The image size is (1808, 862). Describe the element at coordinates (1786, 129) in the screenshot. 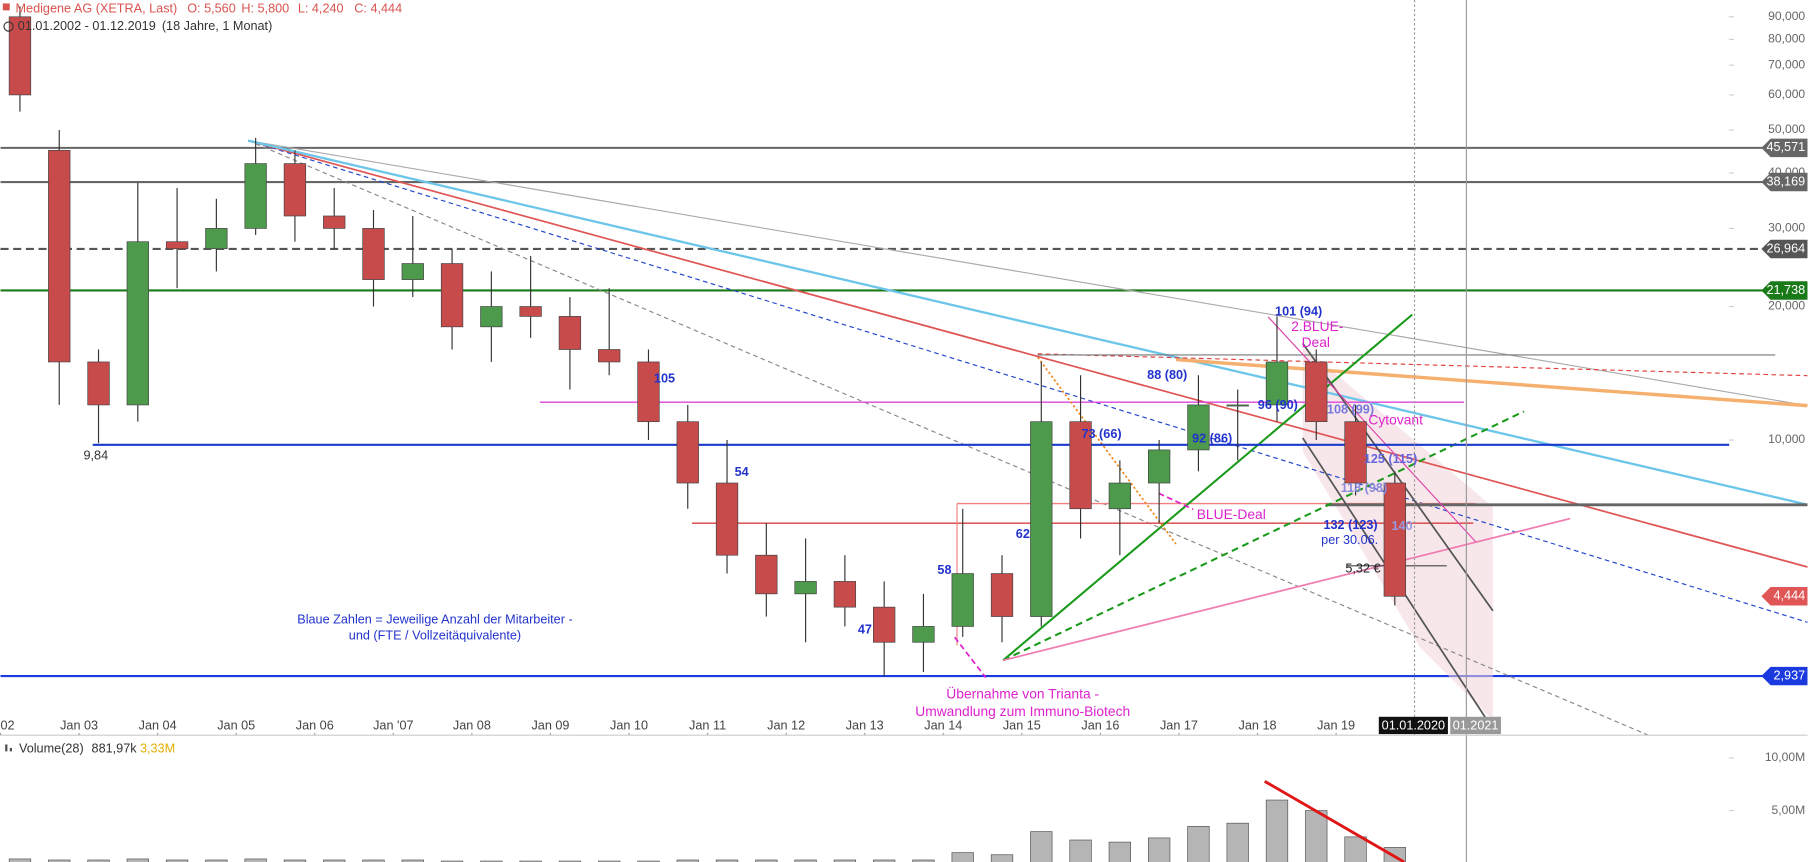

I see `y-tick-label: 50,000` at that location.